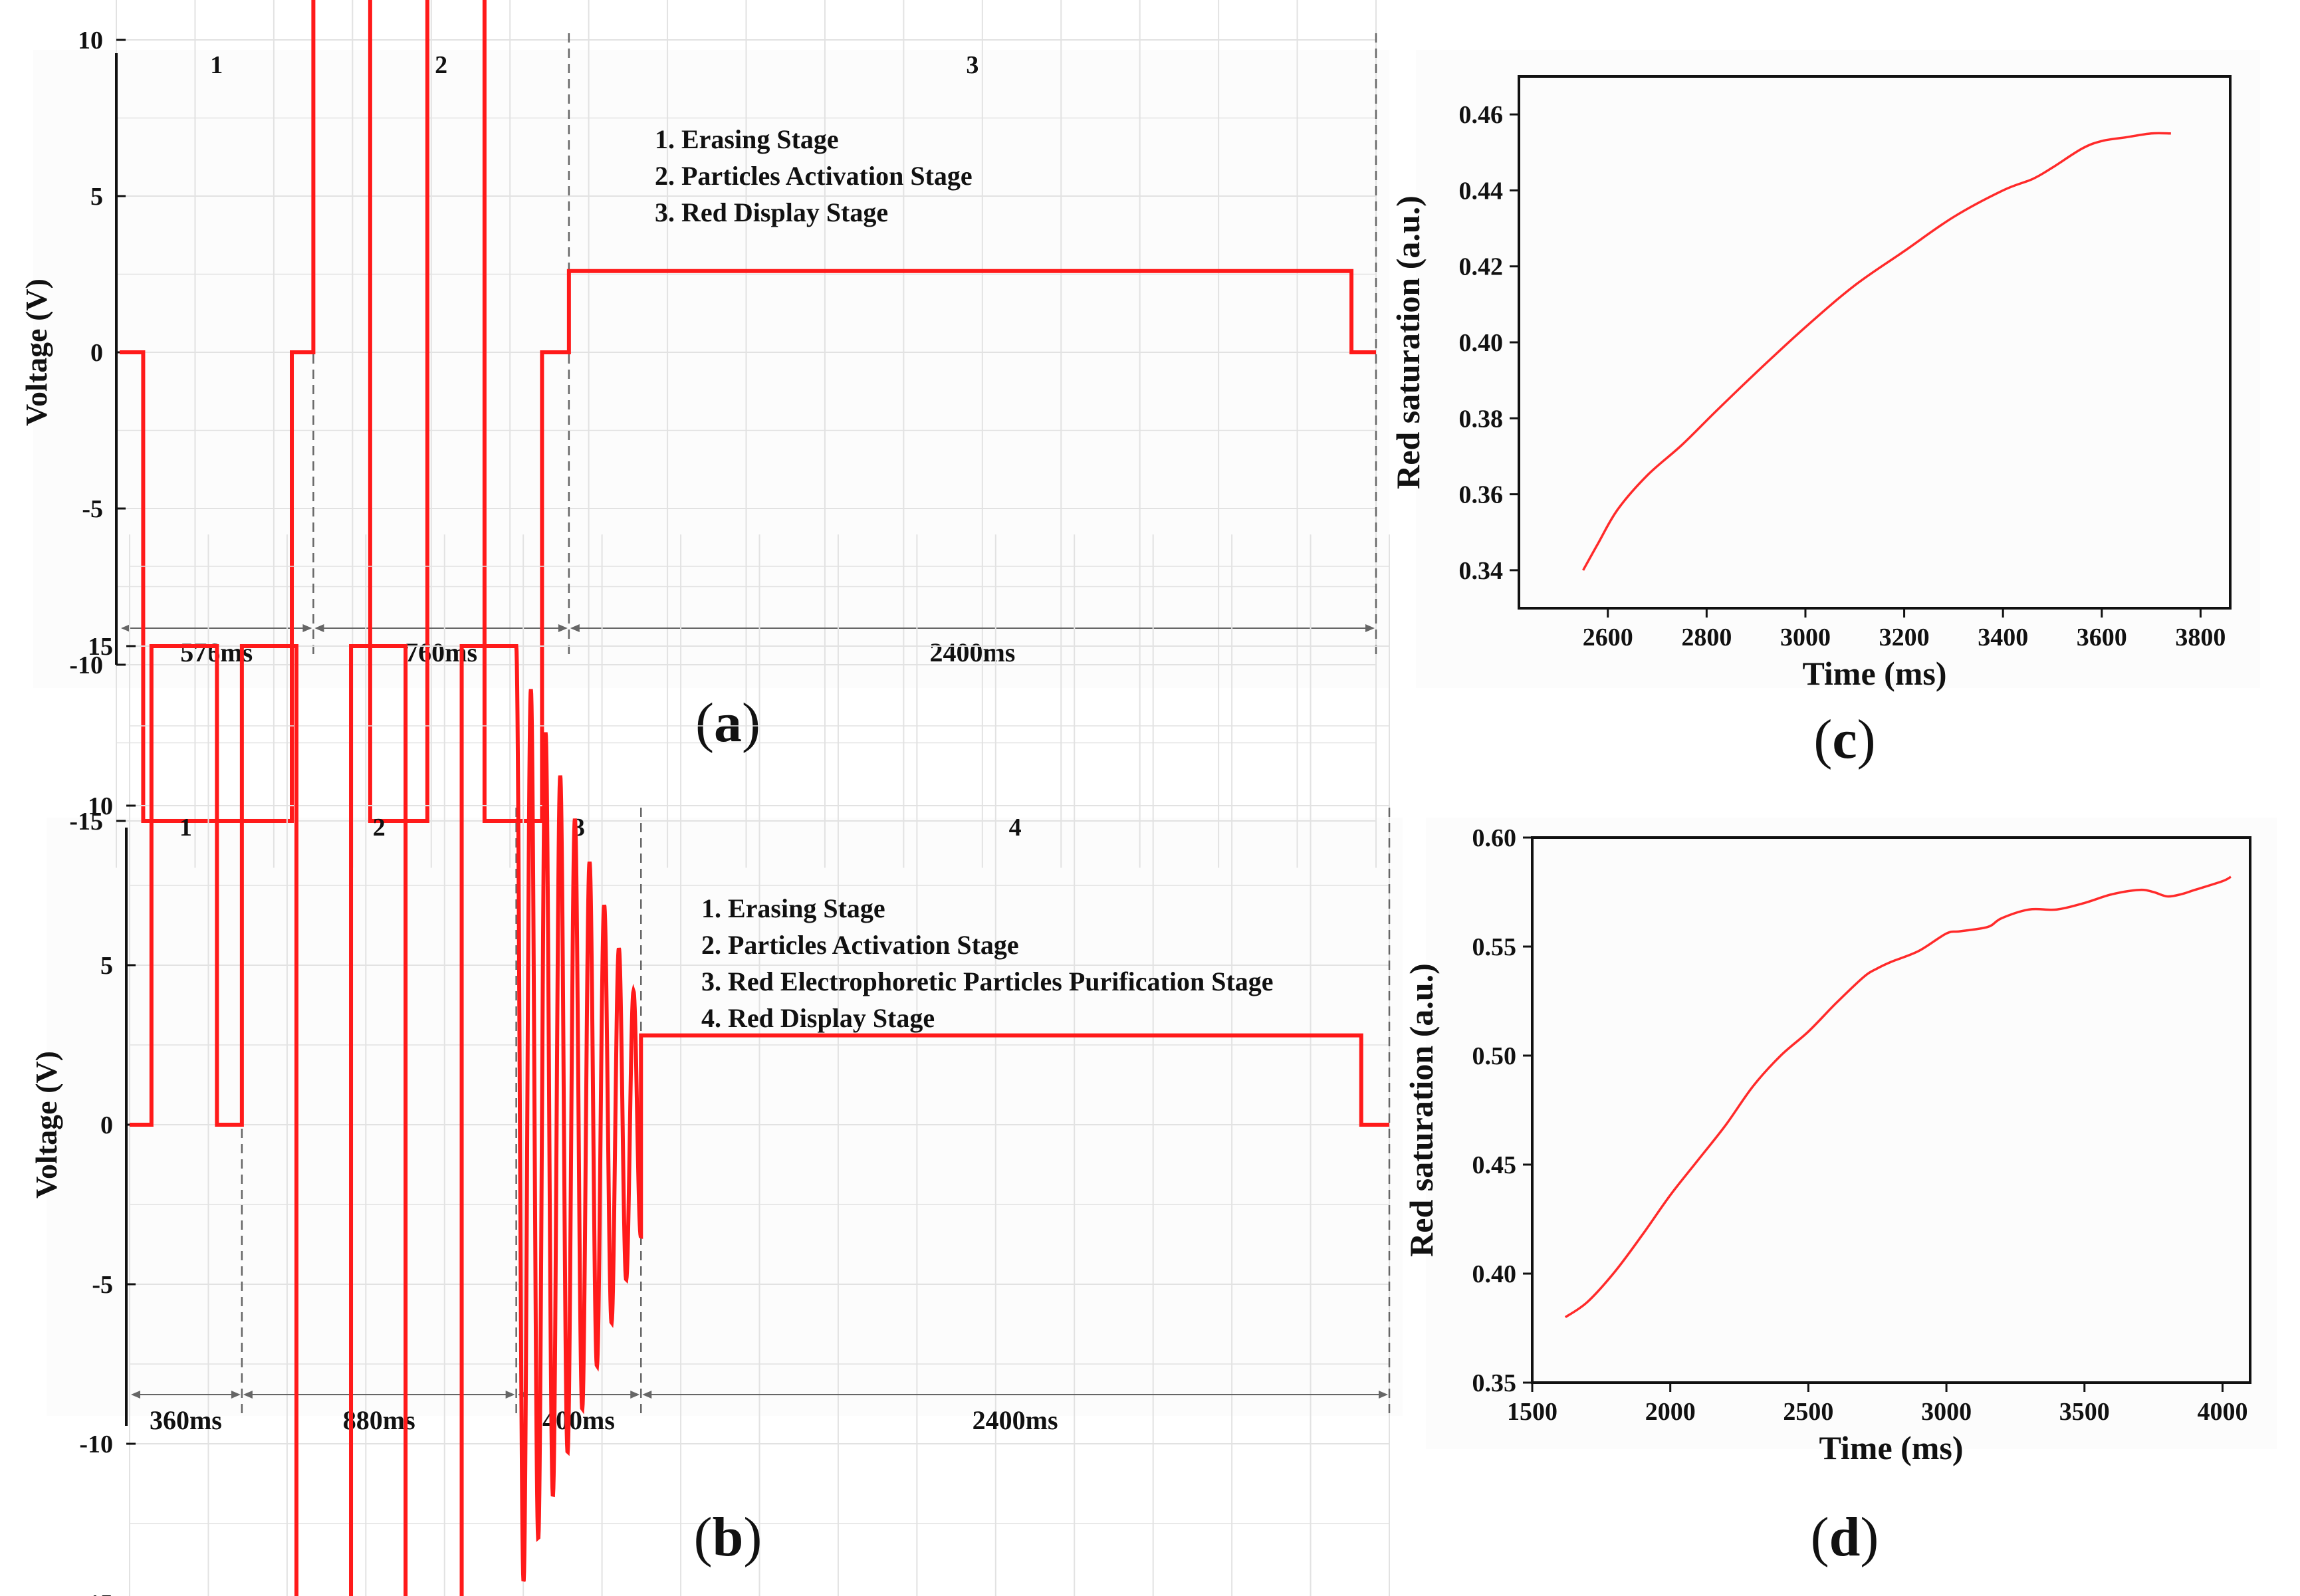  I want to click on y-tick-label: 0.36, so click(1481, 495).